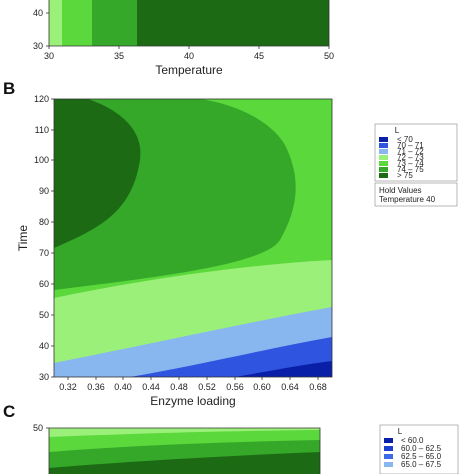 Image resolution: width=474 pixels, height=474 pixels. What do you see at coordinates (207, 387) in the screenshot?
I see `panel-b-xtick-052: 0.52` at bounding box center [207, 387].